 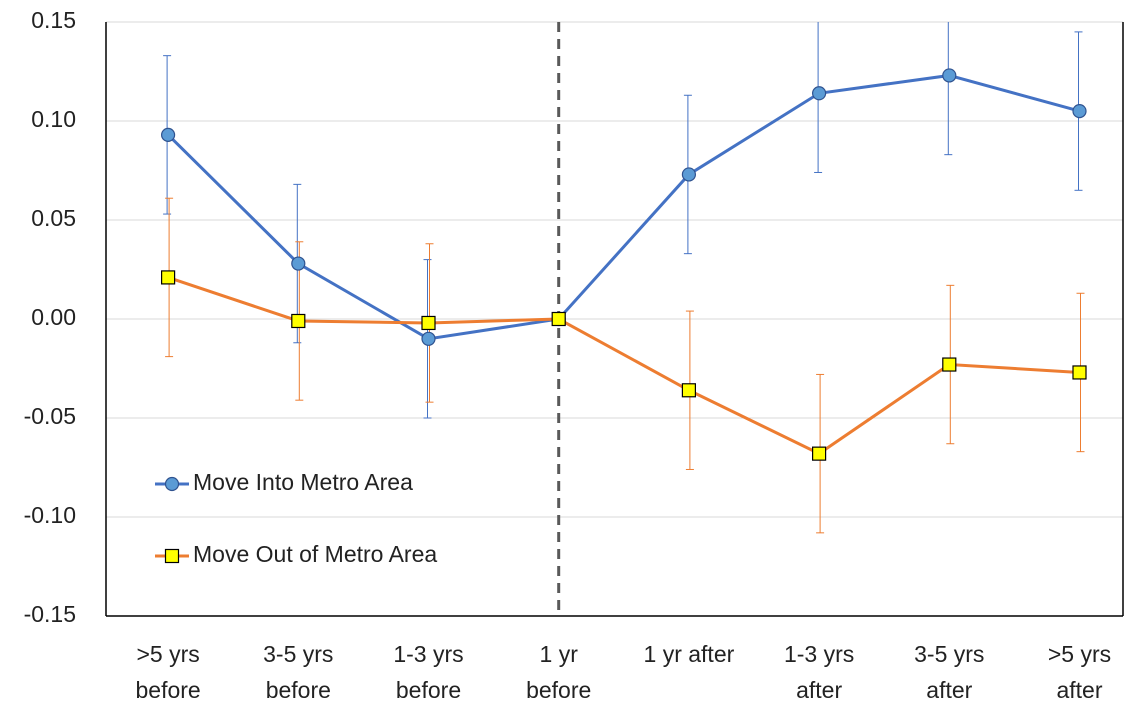 I want to click on legend-label: Move Out of Metro Area, so click(x=315, y=554).